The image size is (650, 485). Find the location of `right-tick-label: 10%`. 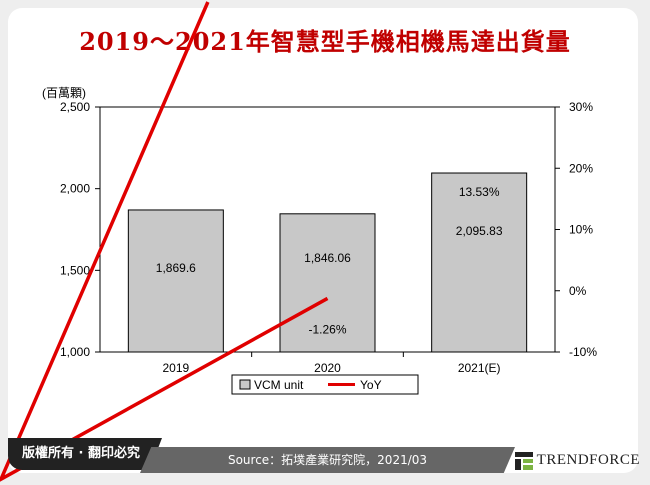

right-tick-label: 10% is located at coordinates (581, 230).